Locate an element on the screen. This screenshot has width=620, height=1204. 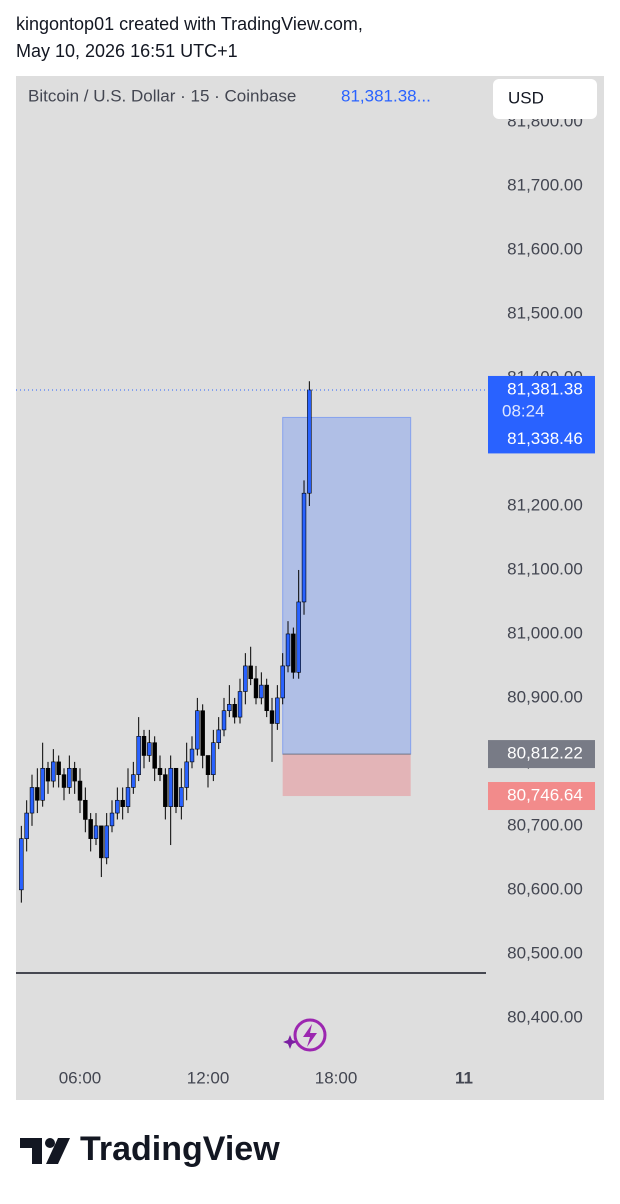
x-tick-label: 18:00 is located at coordinates (336, 1077).